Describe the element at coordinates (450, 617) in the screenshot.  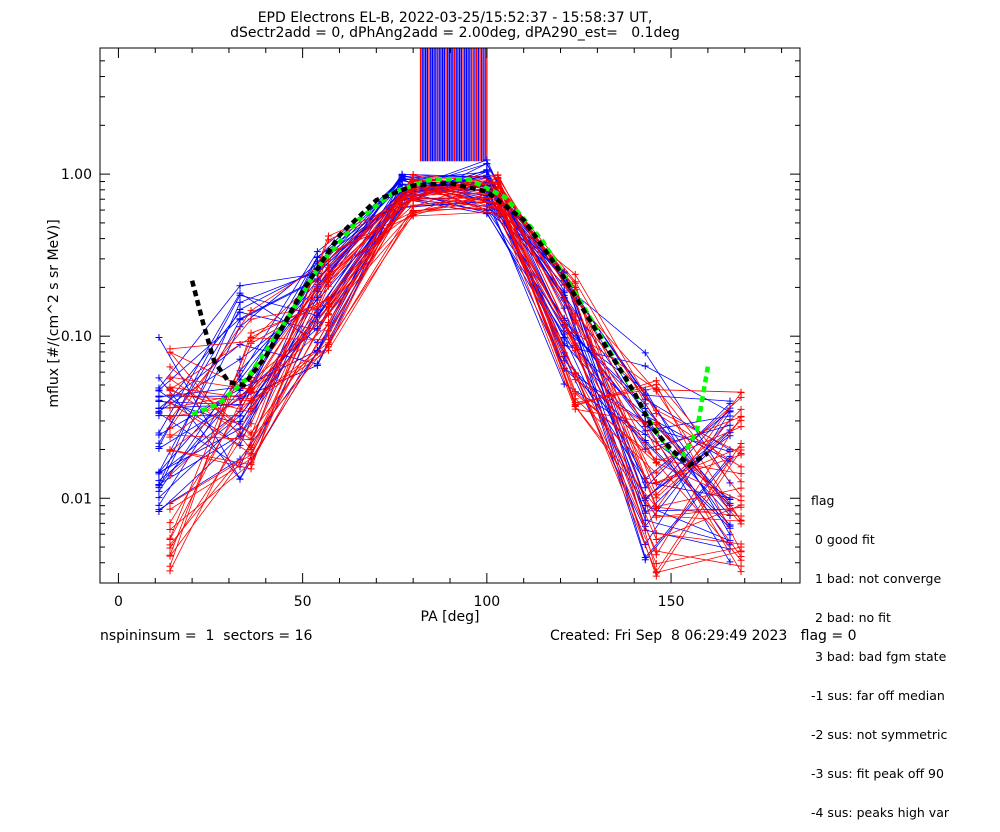
I see `x-axis-label: PA [deg]` at that location.